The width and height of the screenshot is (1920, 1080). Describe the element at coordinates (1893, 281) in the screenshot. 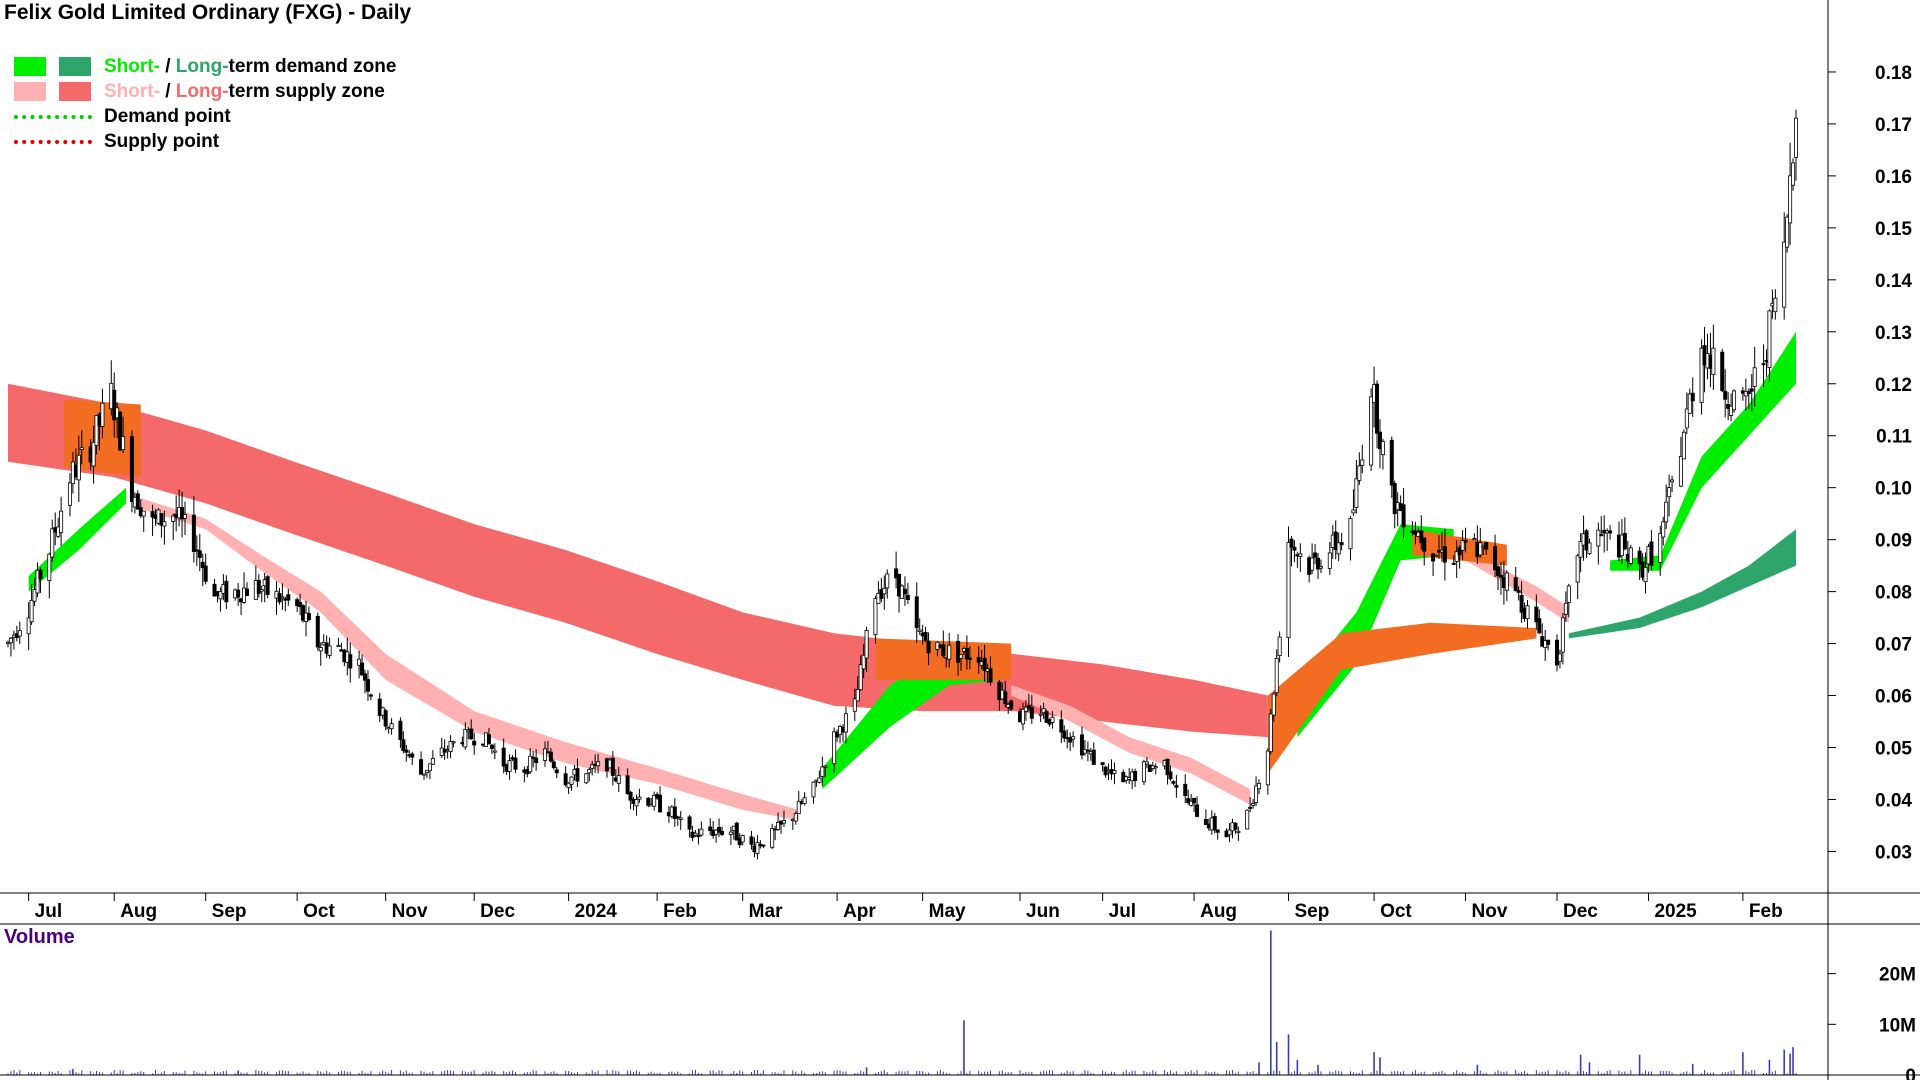

I see `y-tick-label: 0.14` at that location.